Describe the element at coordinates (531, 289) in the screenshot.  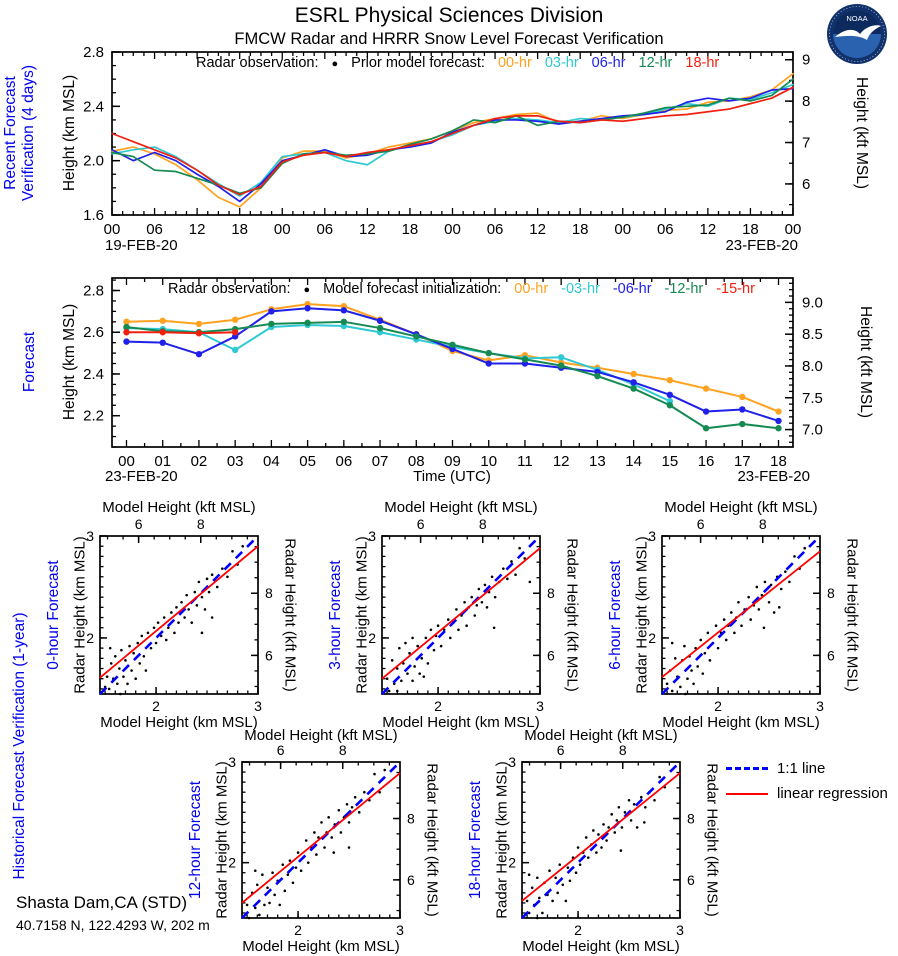
I see `forecast-legend-00hr: 00-hr` at that location.